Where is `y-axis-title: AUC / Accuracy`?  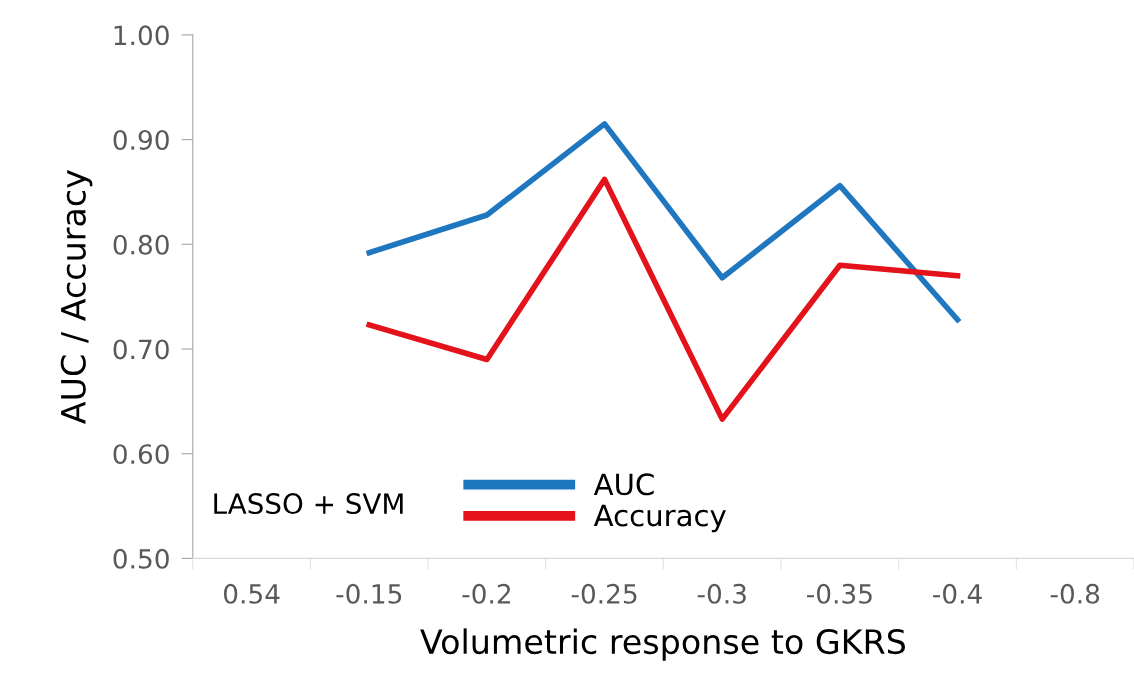
y-axis-title: AUC / Accuracy is located at coordinates (76, 297).